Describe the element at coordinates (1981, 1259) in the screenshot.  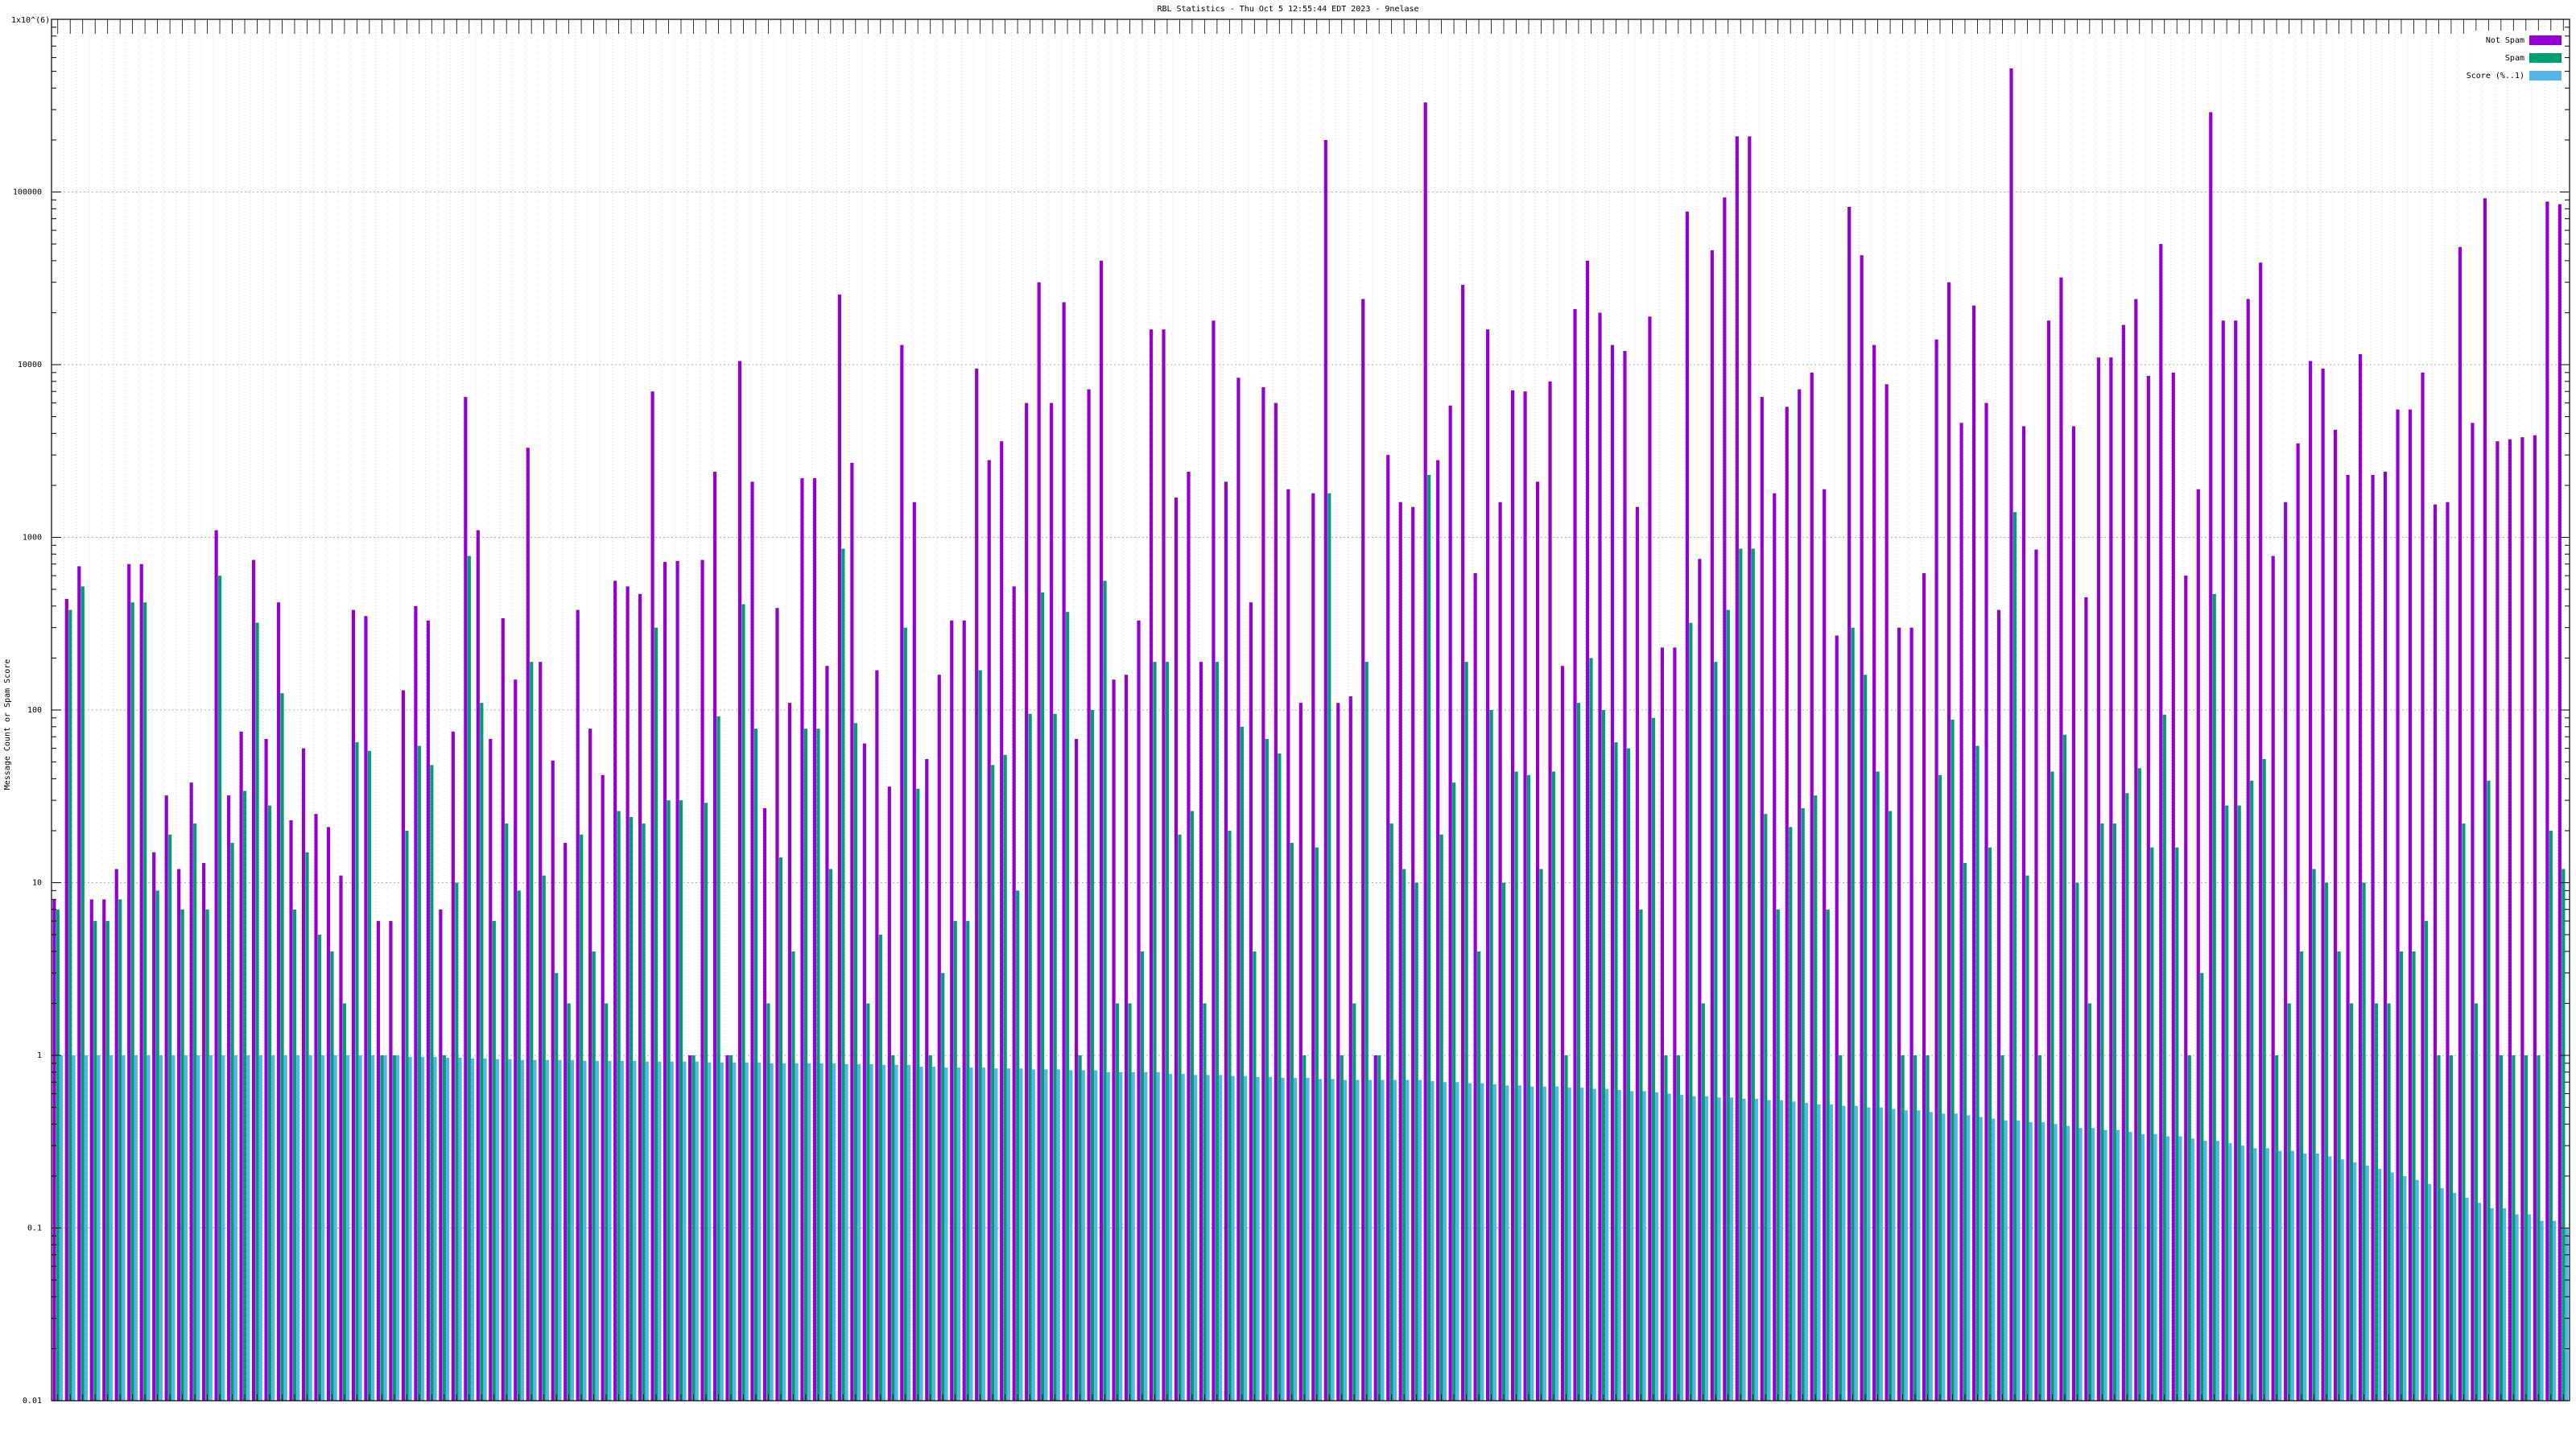
I see `bar-score--154` at that location.